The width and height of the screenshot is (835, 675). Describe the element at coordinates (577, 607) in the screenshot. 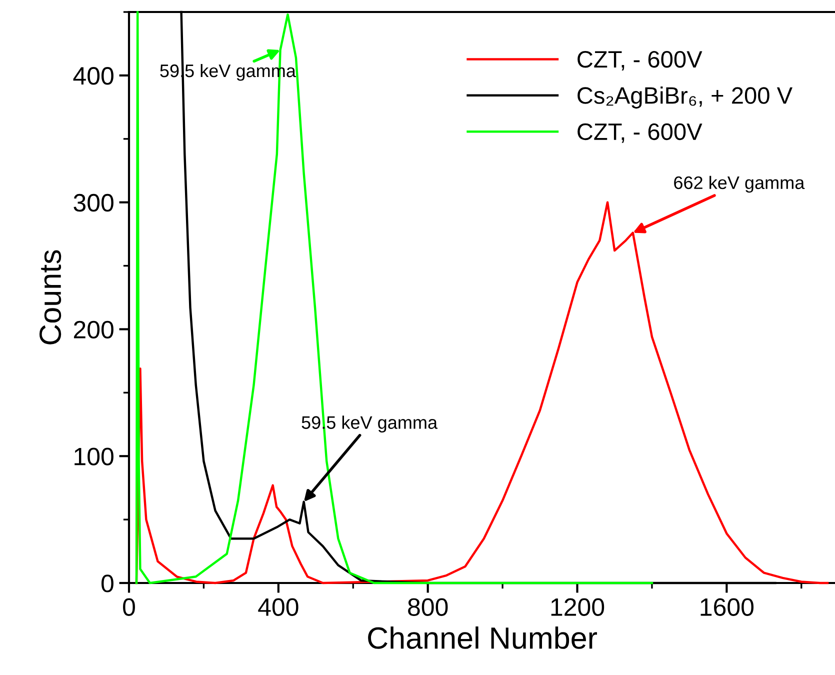

I see `x-tick-label: 1200` at that location.